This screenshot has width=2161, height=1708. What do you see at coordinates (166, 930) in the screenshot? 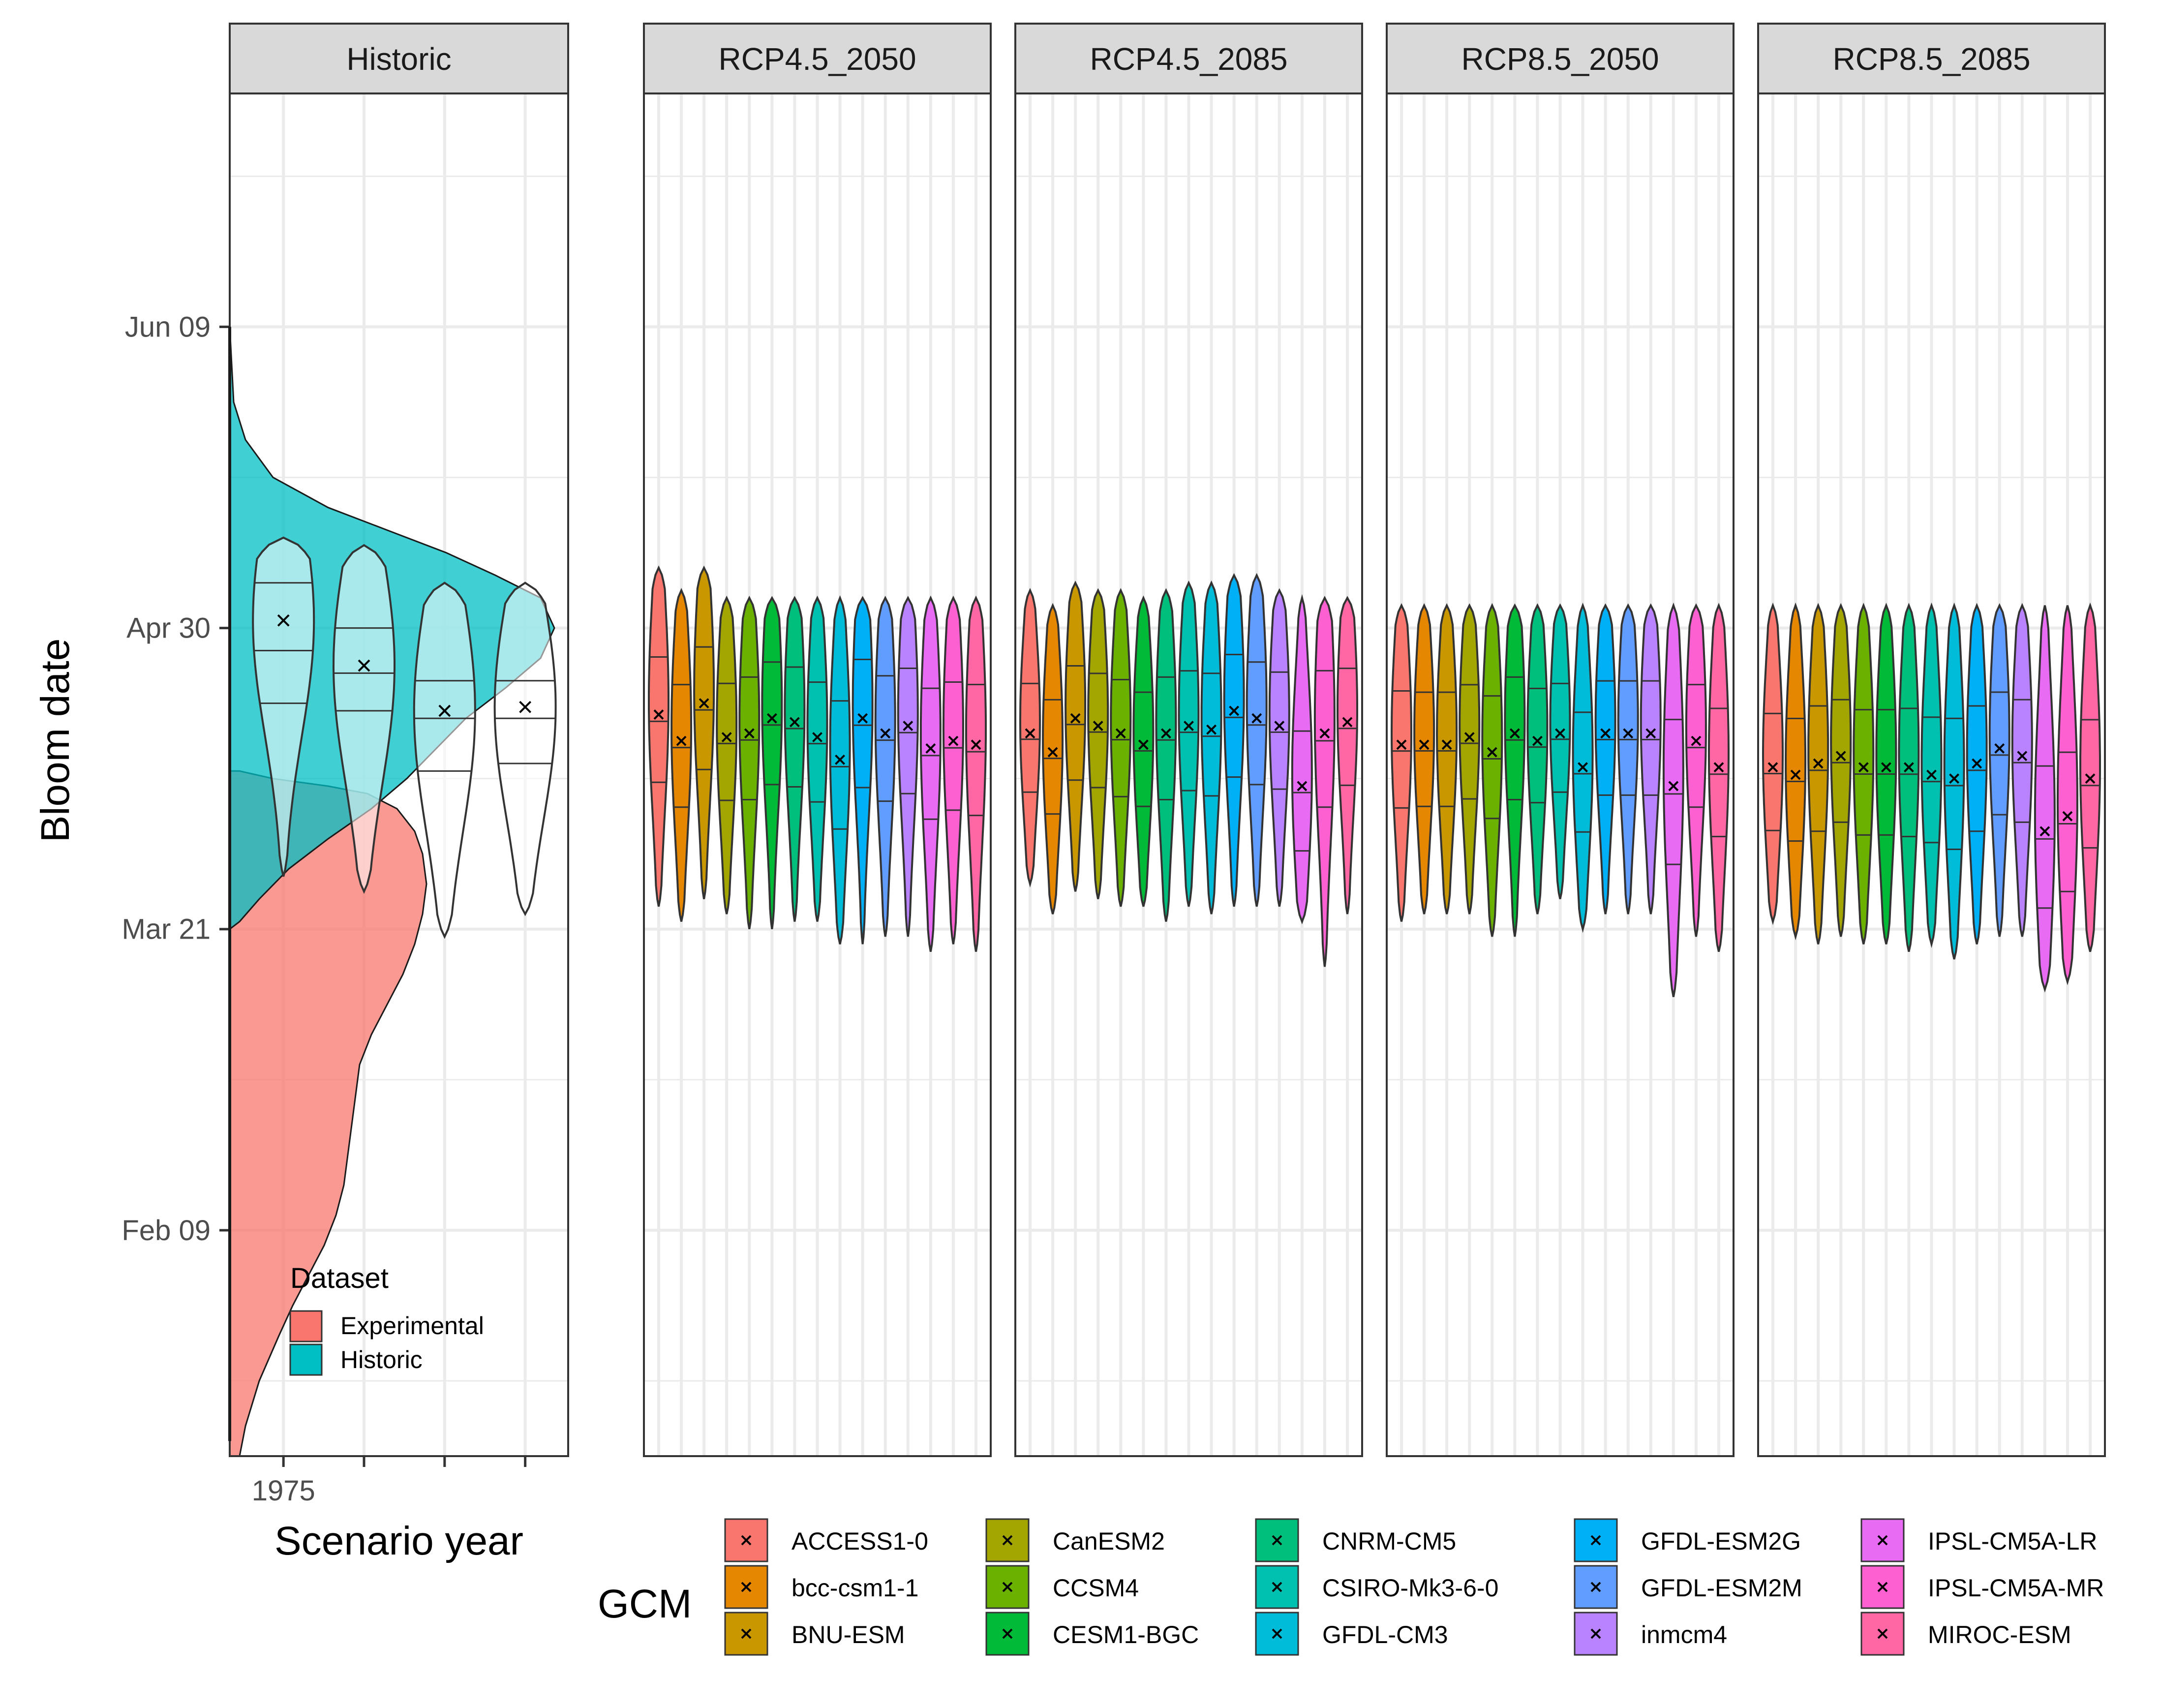
I see `y-tick-label-1: Mar 21` at bounding box center [166, 930].